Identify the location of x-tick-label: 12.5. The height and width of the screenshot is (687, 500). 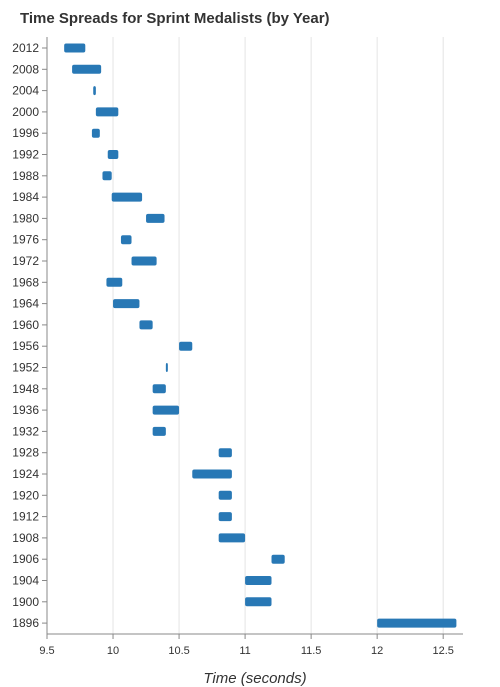
(442, 651).